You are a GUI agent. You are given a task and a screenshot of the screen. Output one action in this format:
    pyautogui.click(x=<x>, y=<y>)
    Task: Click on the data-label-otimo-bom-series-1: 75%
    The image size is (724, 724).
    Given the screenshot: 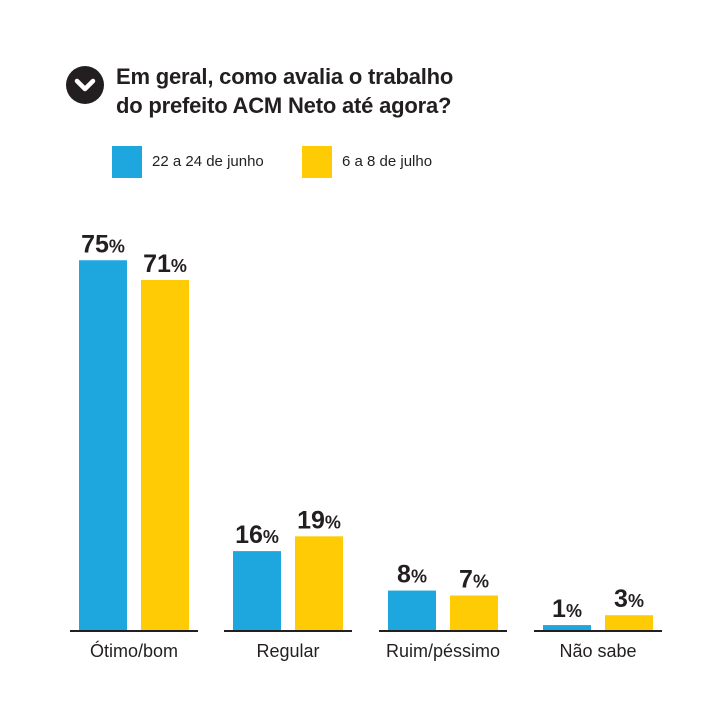 What is the action you would take?
    pyautogui.click(x=103, y=244)
    